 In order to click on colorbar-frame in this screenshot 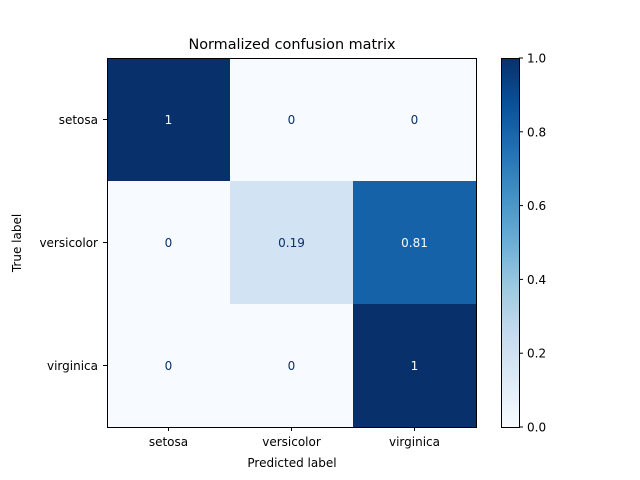, I will do `click(510, 243)`.